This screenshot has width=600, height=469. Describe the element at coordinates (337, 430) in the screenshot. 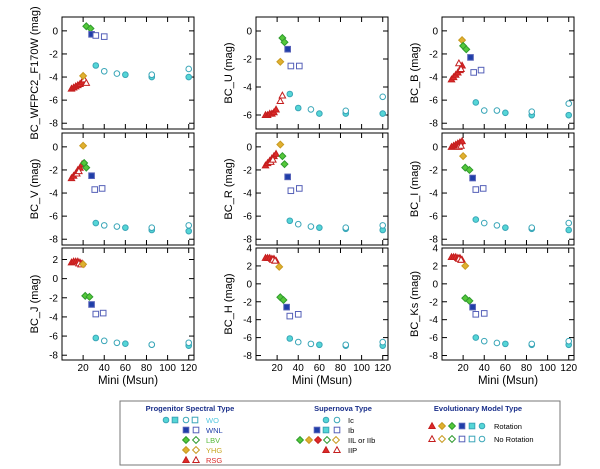

I see `legend-marker-ib` at that location.